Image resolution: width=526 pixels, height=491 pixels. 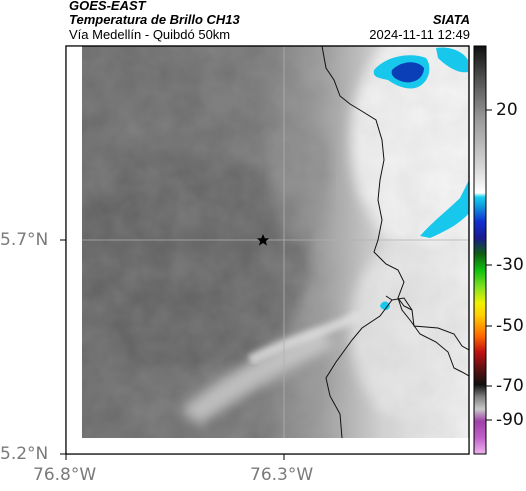 What do you see at coordinates (451, 19) in the screenshot?
I see `organization-label: SIATA` at bounding box center [451, 19].